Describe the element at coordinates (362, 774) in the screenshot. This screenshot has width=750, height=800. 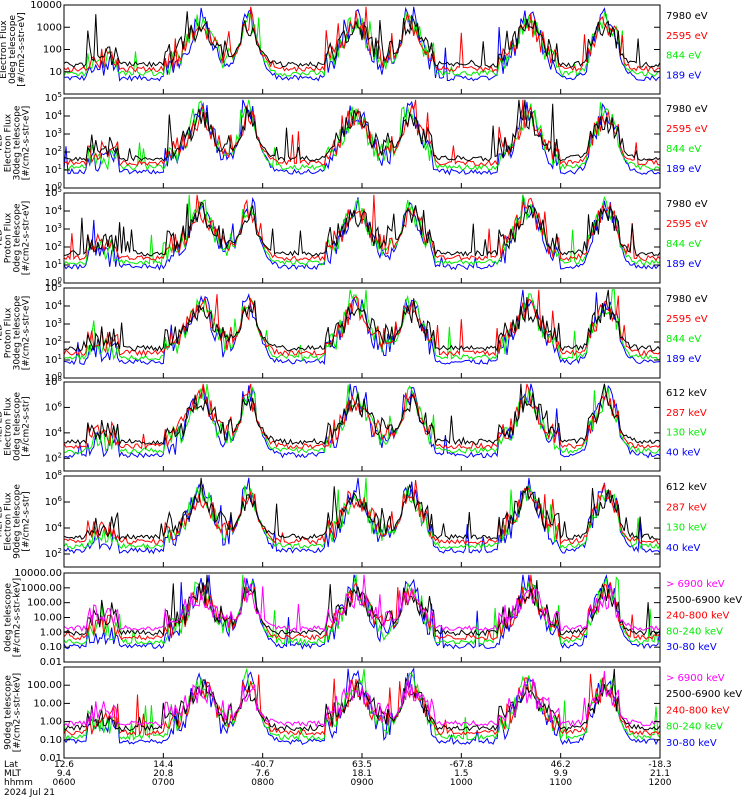
I see `time-axis-mlt: 18.1` at that location.